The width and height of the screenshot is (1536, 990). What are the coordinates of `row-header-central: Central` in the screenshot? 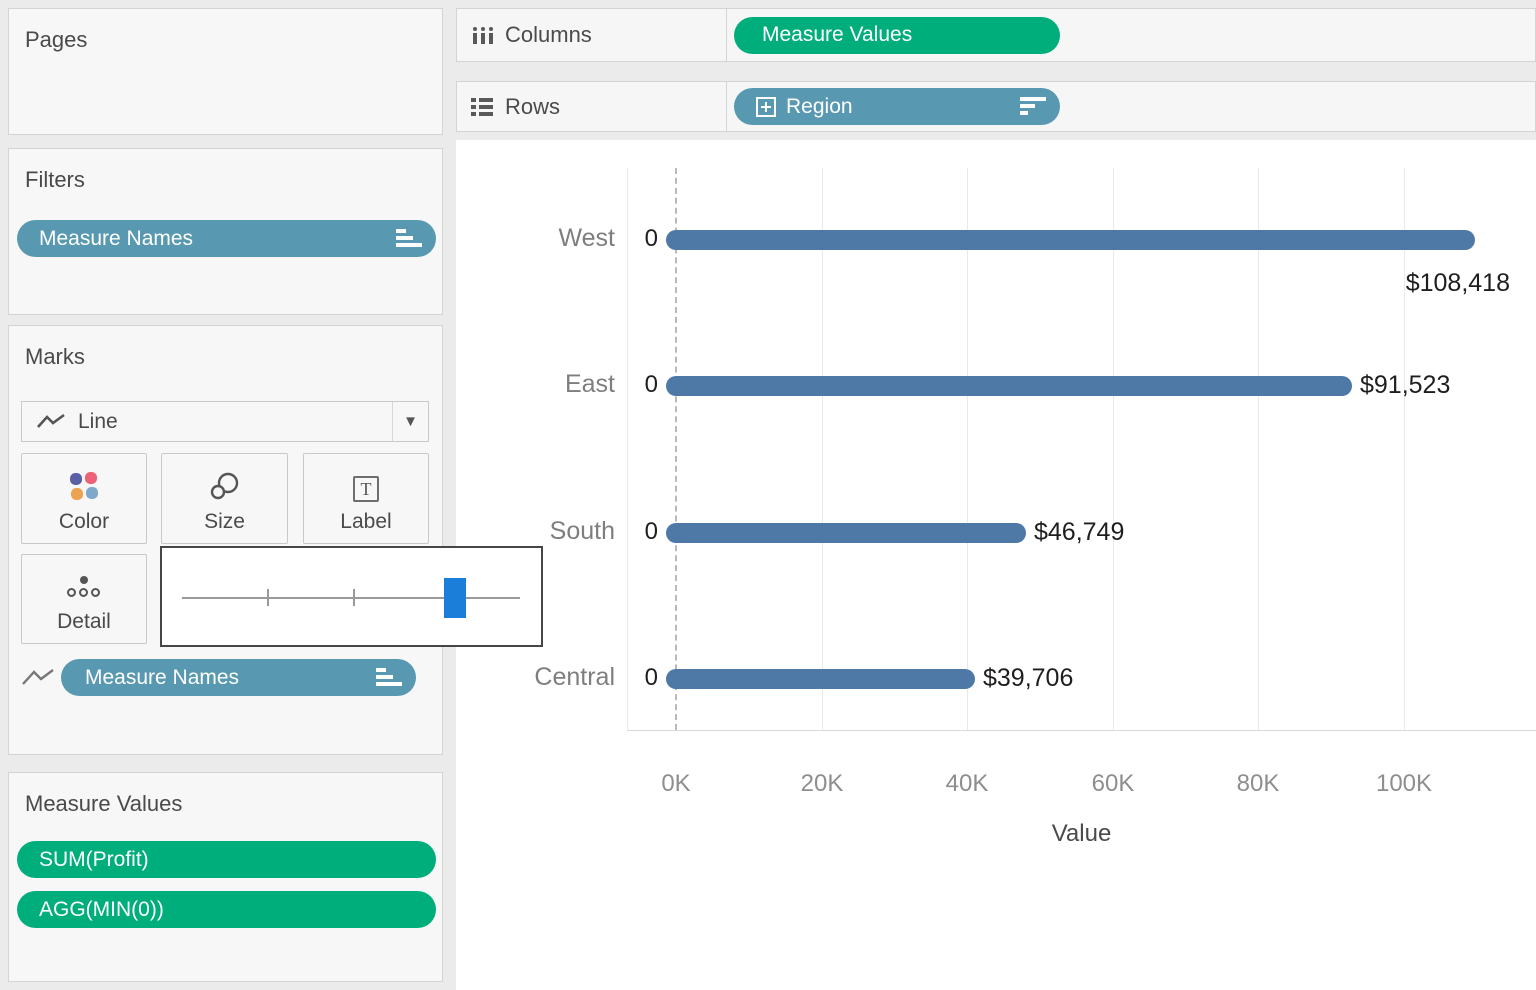 It's located at (574, 677).